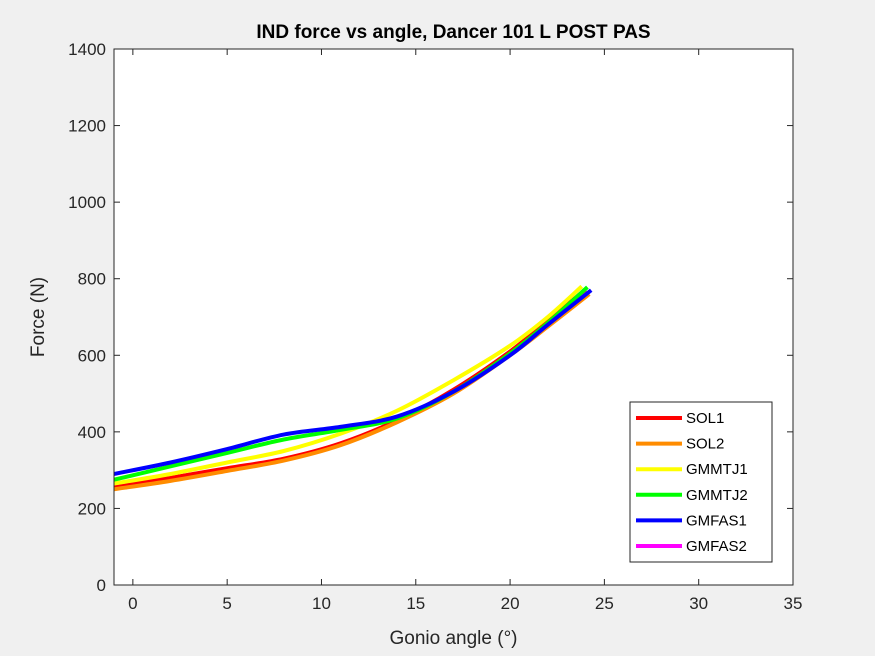 The height and width of the screenshot is (656, 875). Describe the element at coordinates (716, 546) in the screenshot. I see `legend-label-gmfas2: GMFAS2` at that location.